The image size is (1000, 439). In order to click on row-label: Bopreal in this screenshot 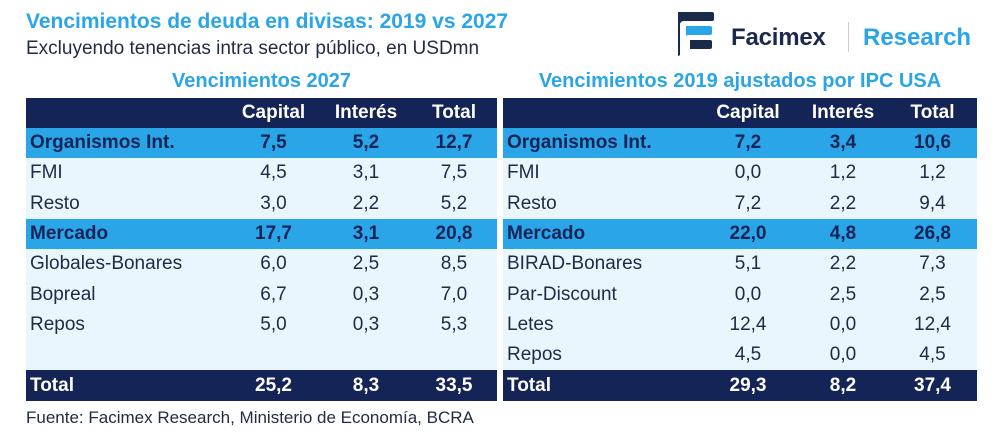, I will do `click(126, 294)`.